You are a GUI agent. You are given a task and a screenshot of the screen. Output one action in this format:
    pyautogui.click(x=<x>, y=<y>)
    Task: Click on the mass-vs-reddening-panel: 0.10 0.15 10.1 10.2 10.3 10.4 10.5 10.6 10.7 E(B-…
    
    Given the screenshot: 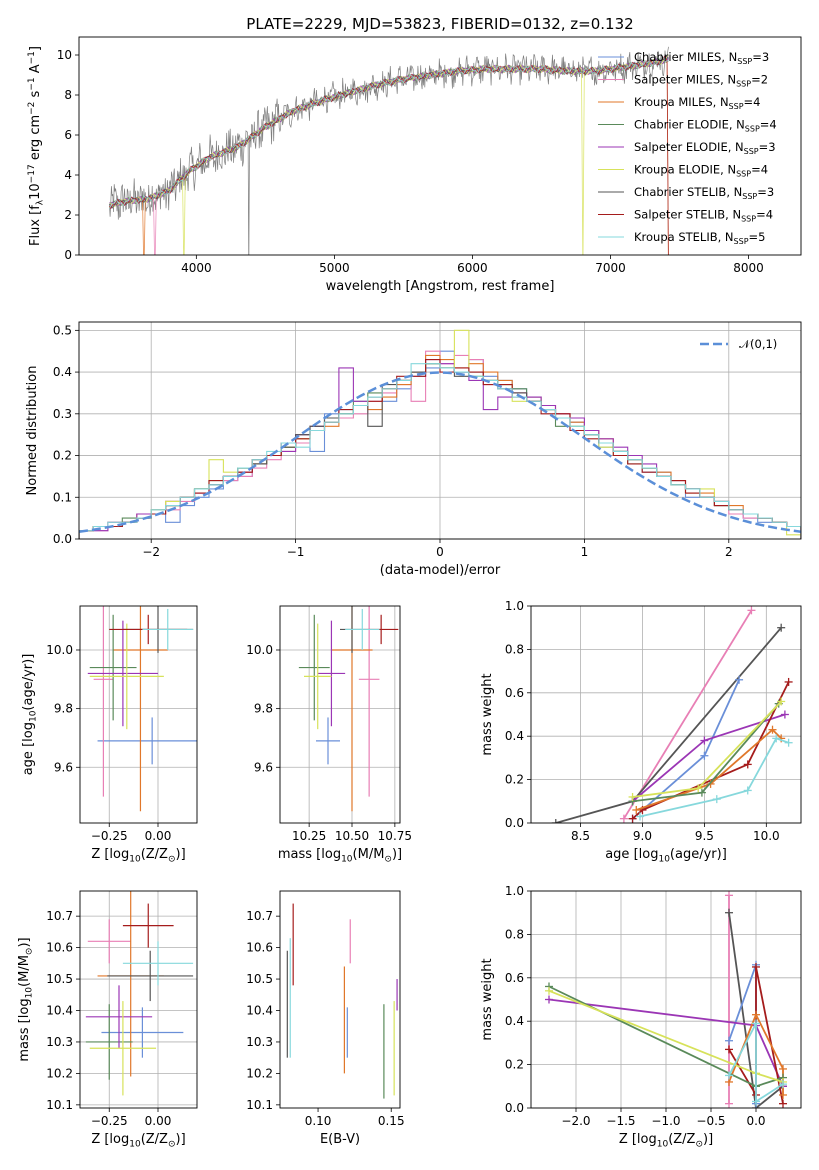 What is the action you would take?
    pyautogui.click(x=325, y=1018)
    